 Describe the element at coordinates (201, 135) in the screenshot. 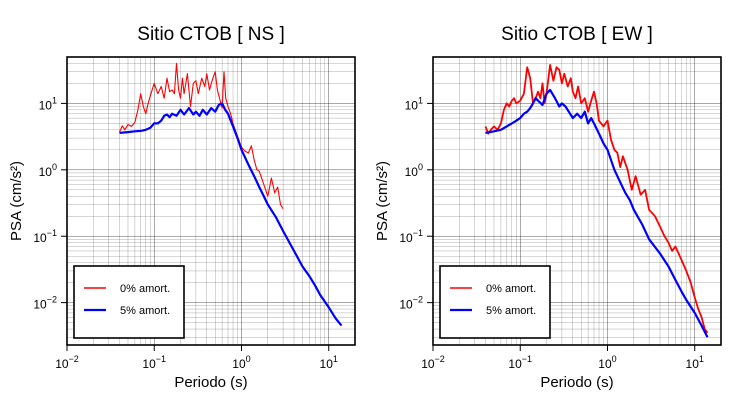

I see `series-line-0pct` at that location.